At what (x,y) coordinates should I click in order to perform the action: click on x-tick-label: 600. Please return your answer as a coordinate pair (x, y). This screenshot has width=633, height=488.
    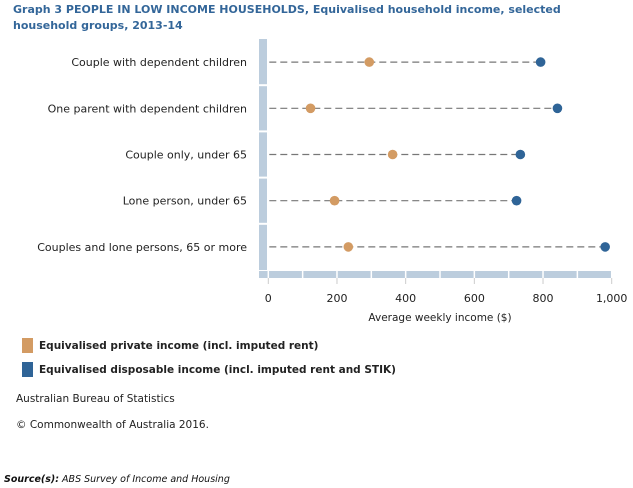
    Looking at the image, I should click on (474, 298).